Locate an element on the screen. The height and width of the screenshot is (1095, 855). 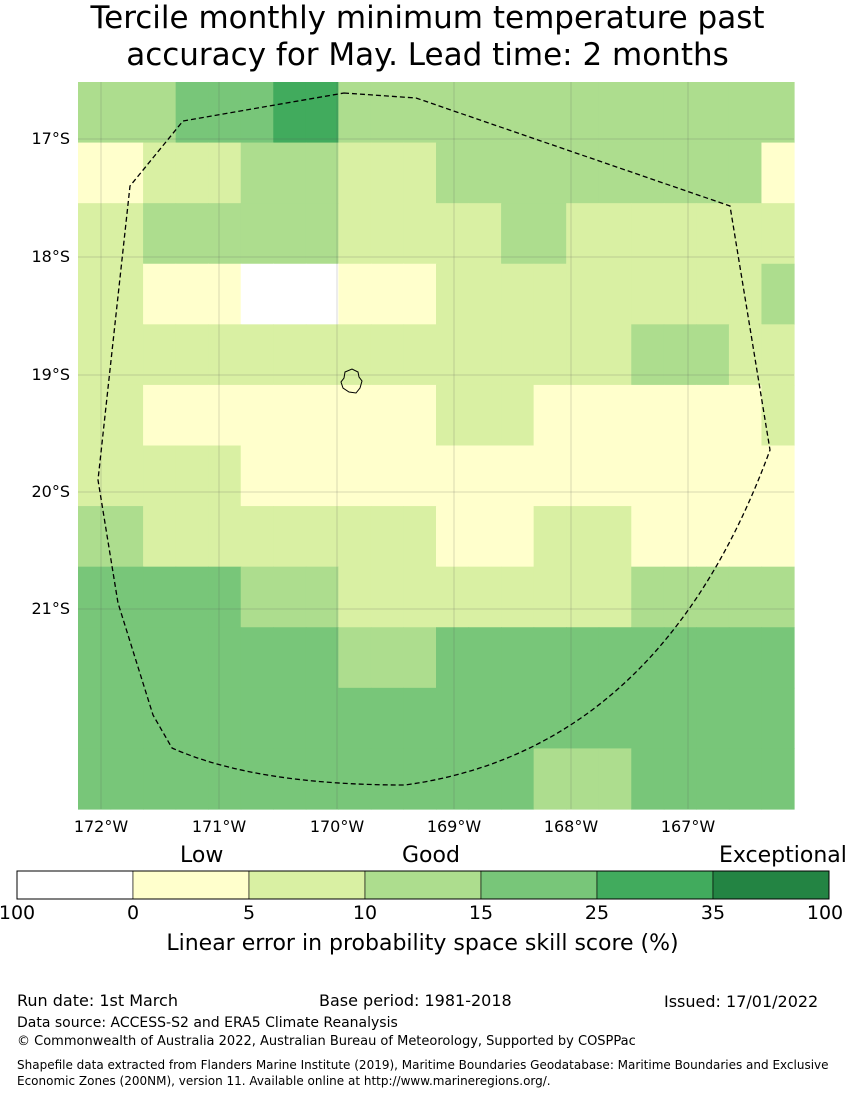
colorbar-tick: 0 is located at coordinates (133, 913).